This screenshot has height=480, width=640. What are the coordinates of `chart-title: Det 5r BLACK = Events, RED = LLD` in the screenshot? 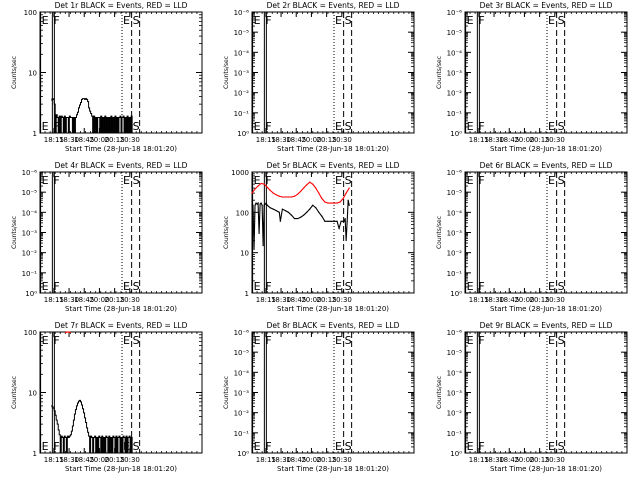 It's located at (333, 165).